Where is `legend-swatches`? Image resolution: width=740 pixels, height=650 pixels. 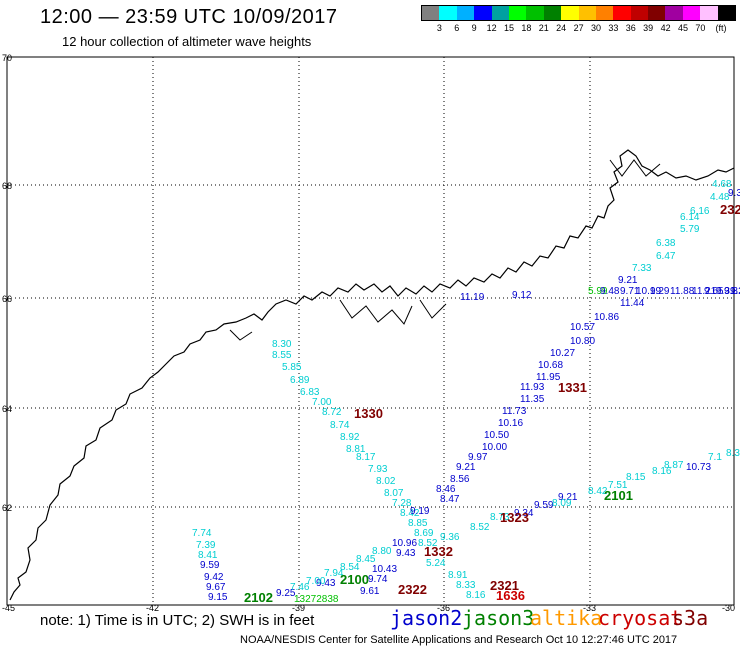 legend-swatches is located at coordinates (579, 13).